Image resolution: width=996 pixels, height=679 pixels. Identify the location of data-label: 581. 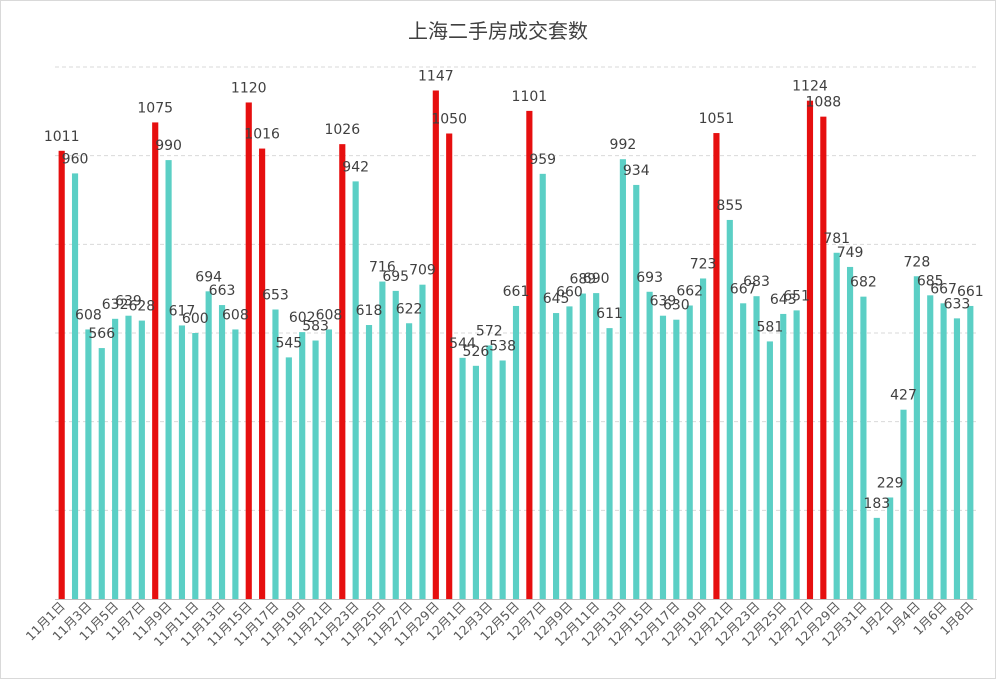
(770, 327).